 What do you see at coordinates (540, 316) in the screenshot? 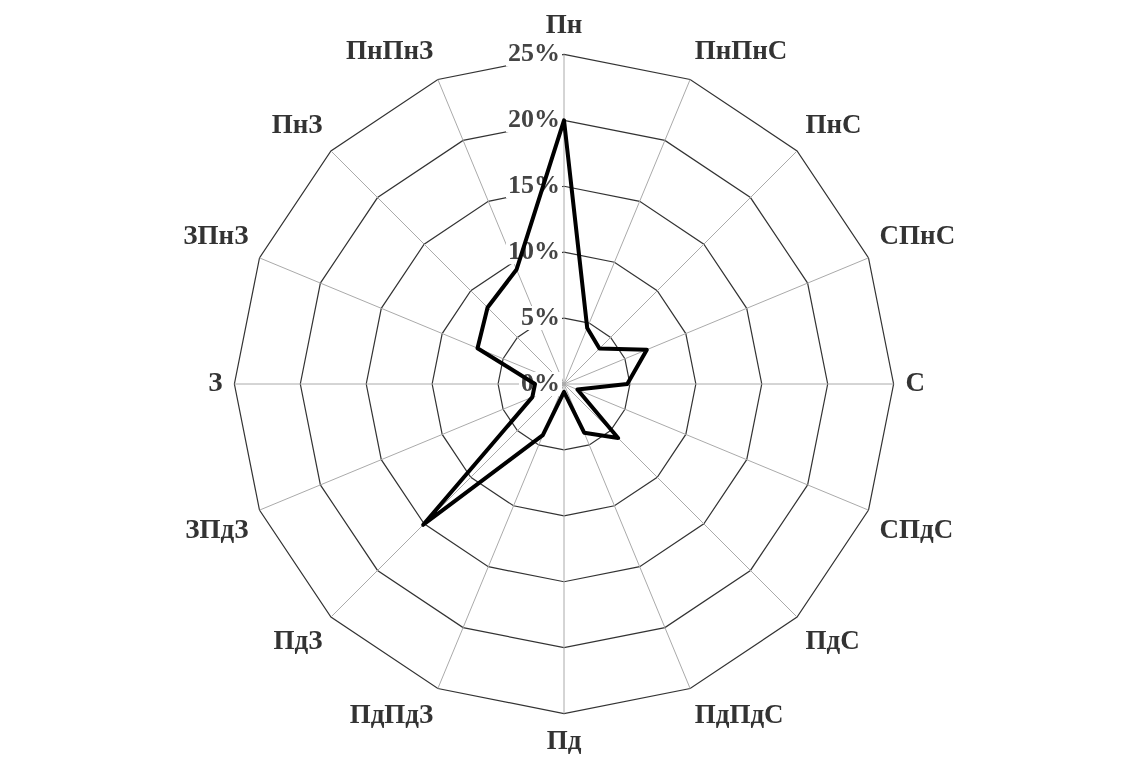
I see `y-tick-label: 5%` at bounding box center [540, 316].